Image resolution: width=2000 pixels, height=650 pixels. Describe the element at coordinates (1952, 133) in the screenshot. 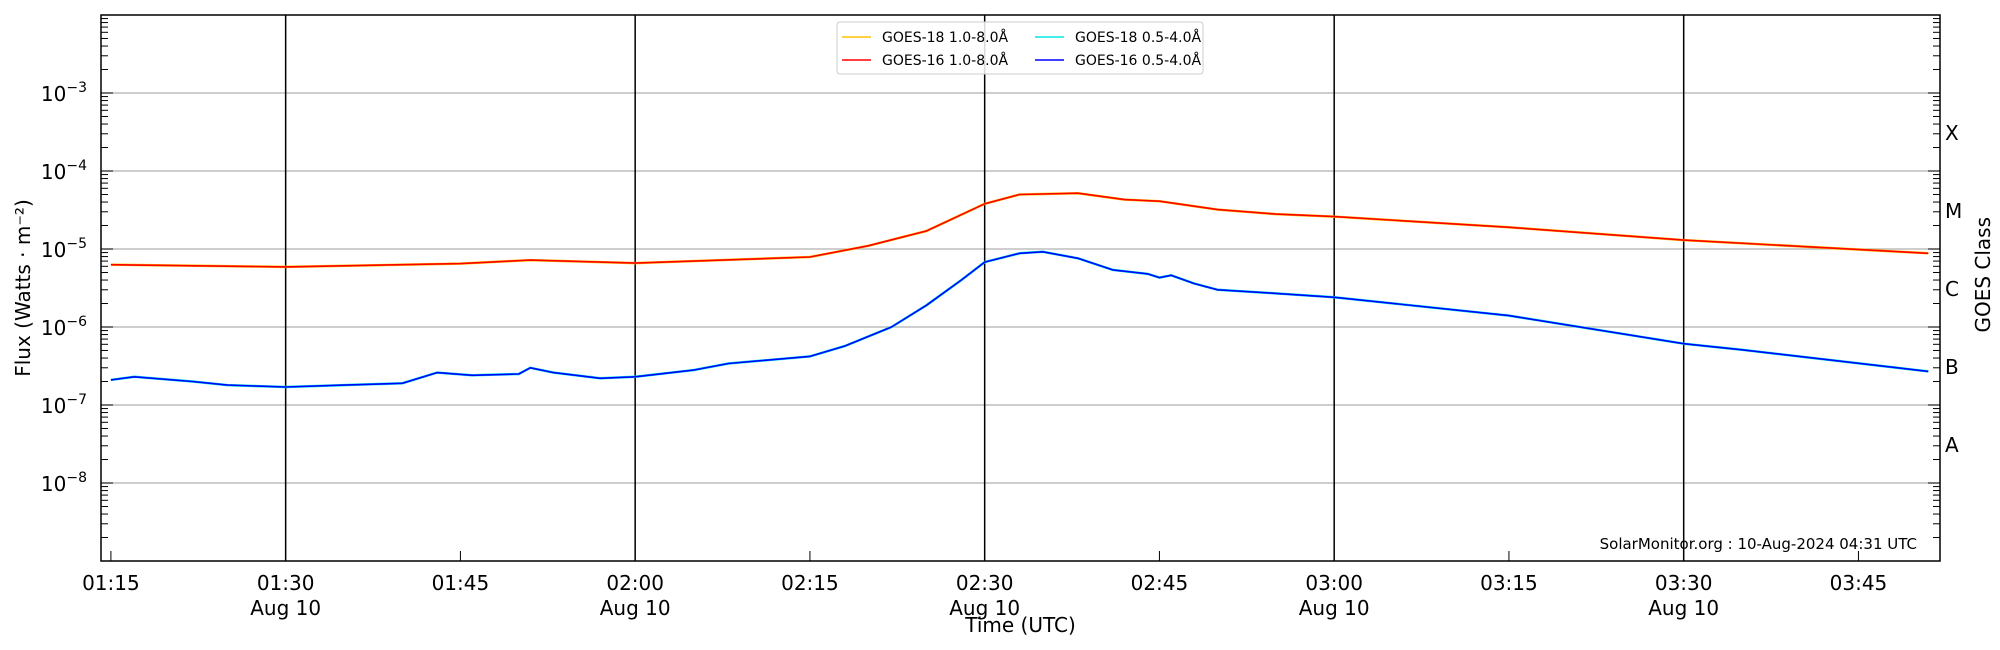

I see `goes-class-label: X` at that location.